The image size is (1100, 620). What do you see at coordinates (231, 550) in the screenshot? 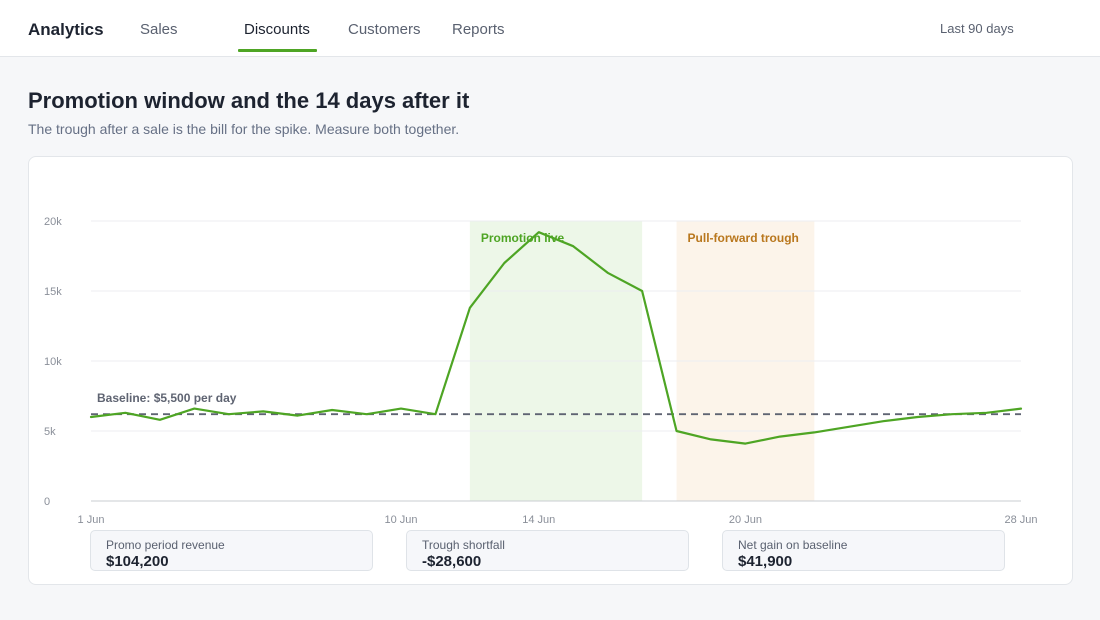
I see `stat-promo-revenue: Promo period revenue $104,200` at bounding box center [231, 550].